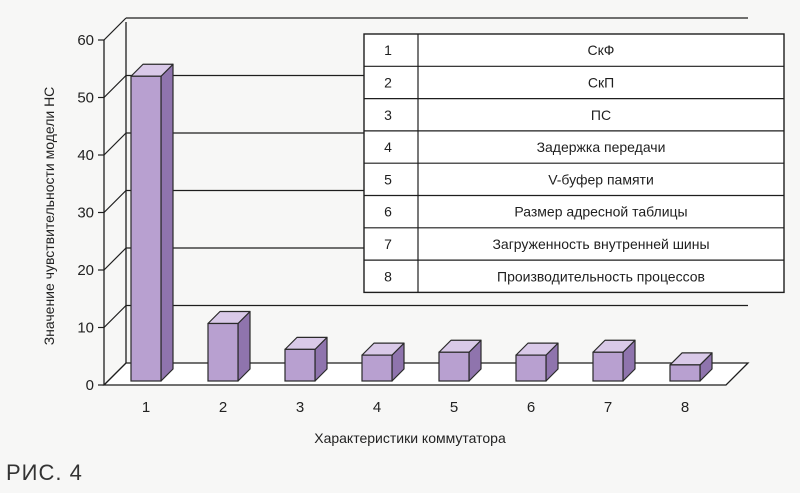 This screenshot has height=493, width=800. I want to click on legend-number: 4, so click(388, 147).